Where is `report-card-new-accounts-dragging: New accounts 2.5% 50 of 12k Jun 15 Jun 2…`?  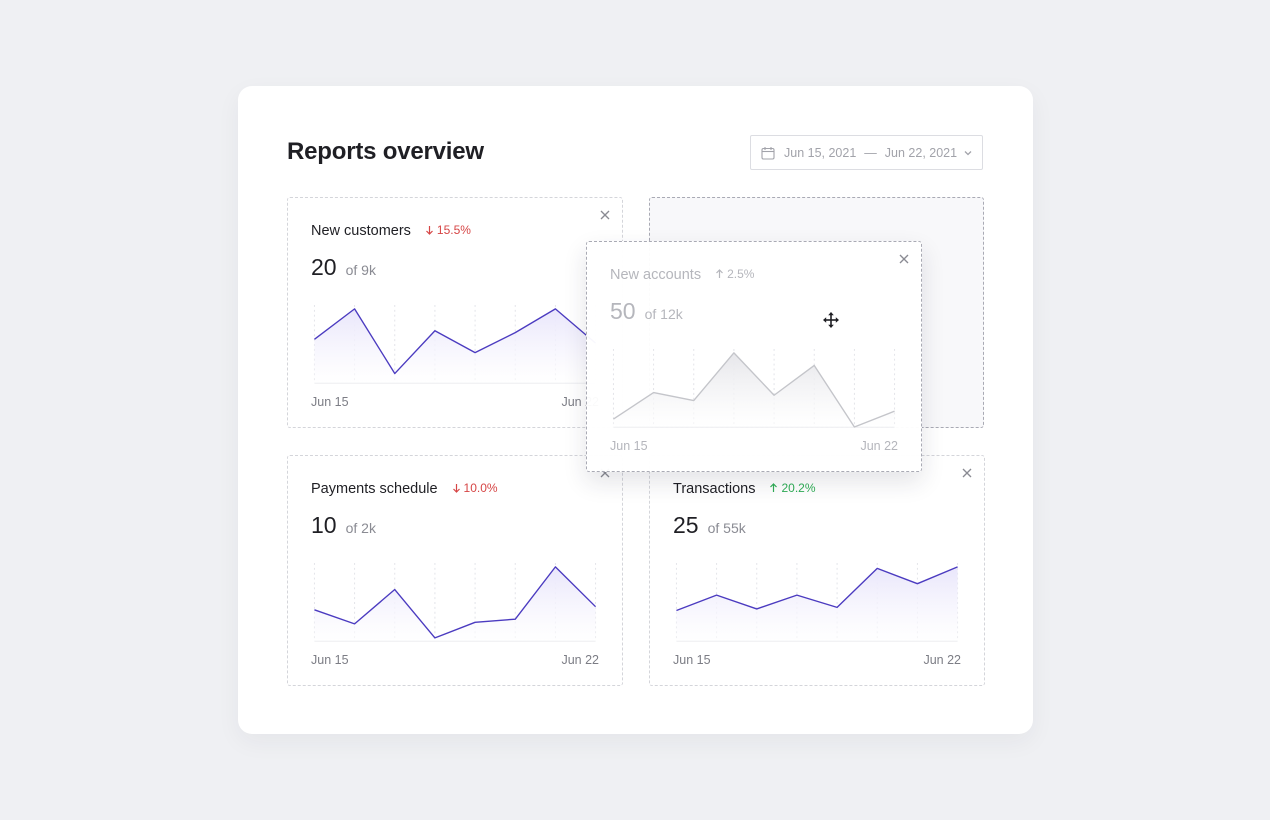
report-card-new-accounts-dragging: New accounts 2.5% 50 of 12k Jun 15 Jun 2… is located at coordinates (754, 356).